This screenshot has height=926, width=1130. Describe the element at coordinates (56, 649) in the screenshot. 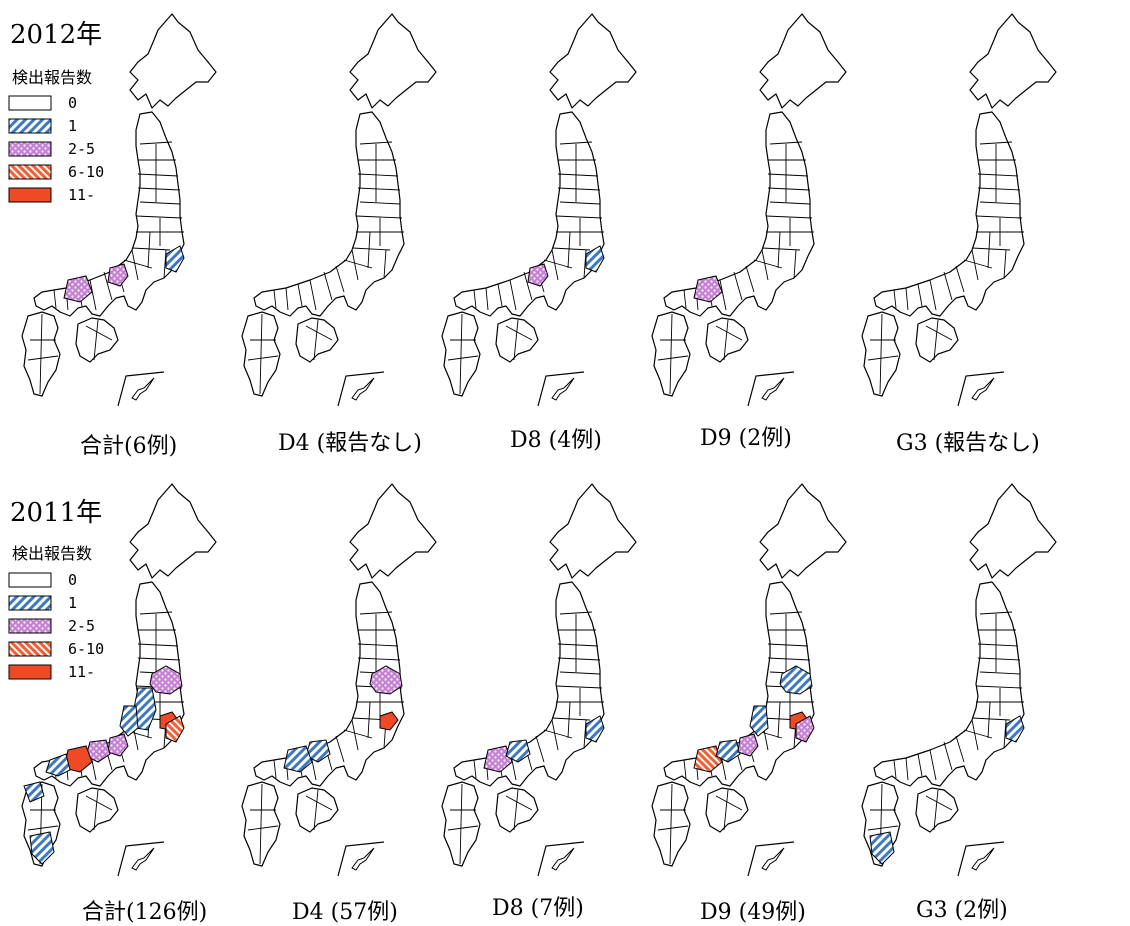

I see `legend-item: 6-10` at that location.